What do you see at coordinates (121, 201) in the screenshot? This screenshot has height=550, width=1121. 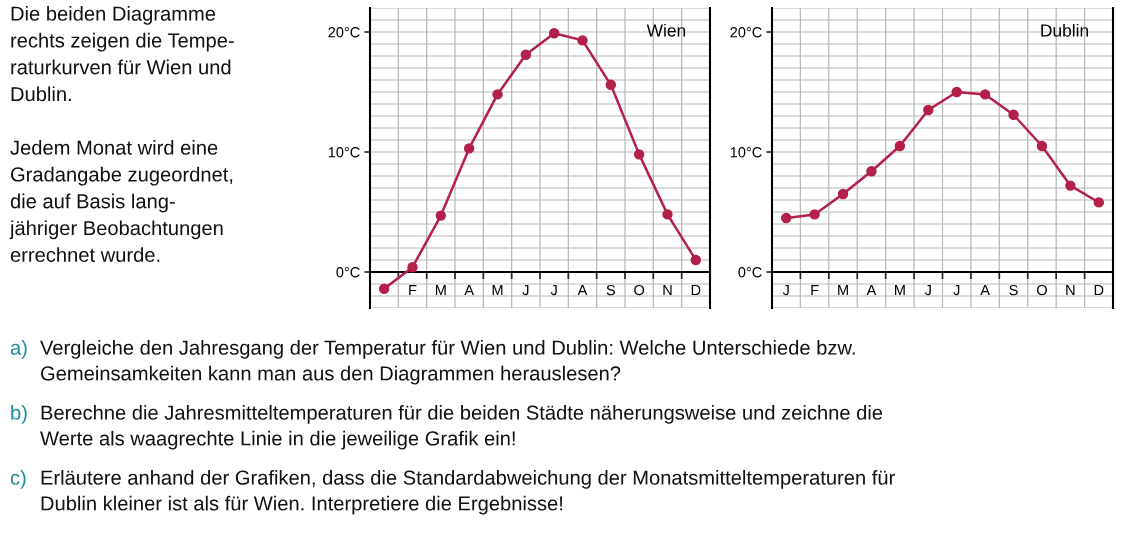 I see `text: Jedem Monat wird eine Gradangabe zugeordnet, die auf Basis lang- jähriger Beobachtungen errechnet wurde.` at bounding box center [121, 201].